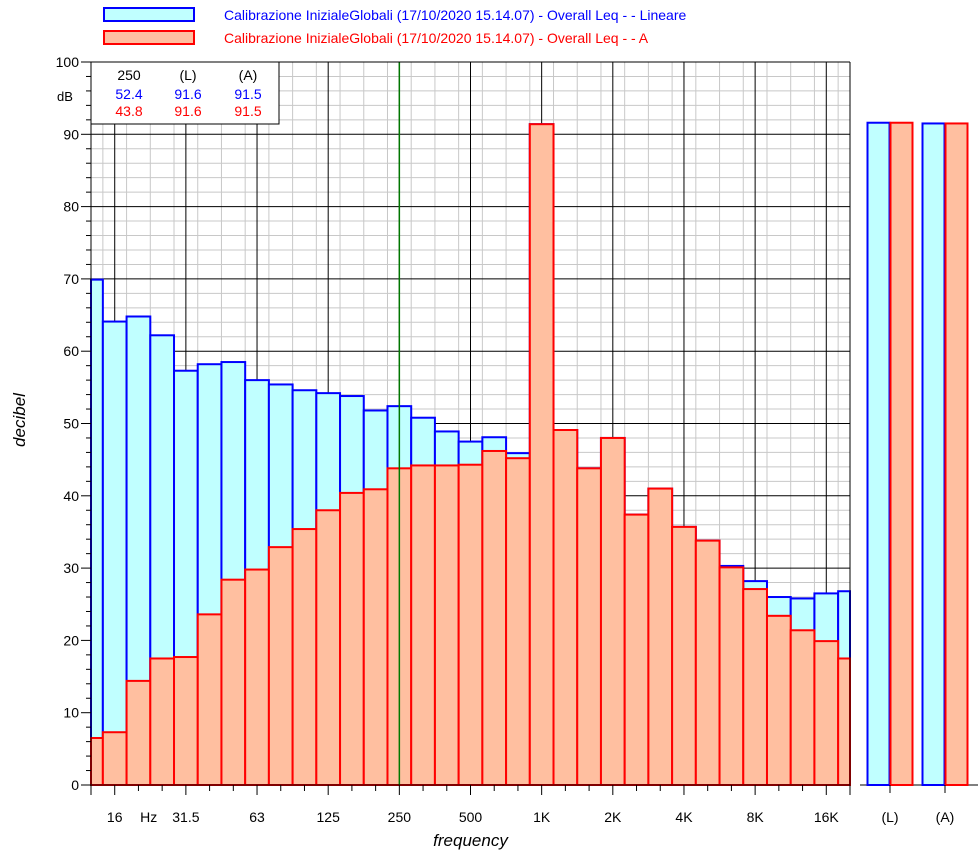 The height and width of the screenshot is (854, 978). I want to click on overall-panel, so click(919, 457).